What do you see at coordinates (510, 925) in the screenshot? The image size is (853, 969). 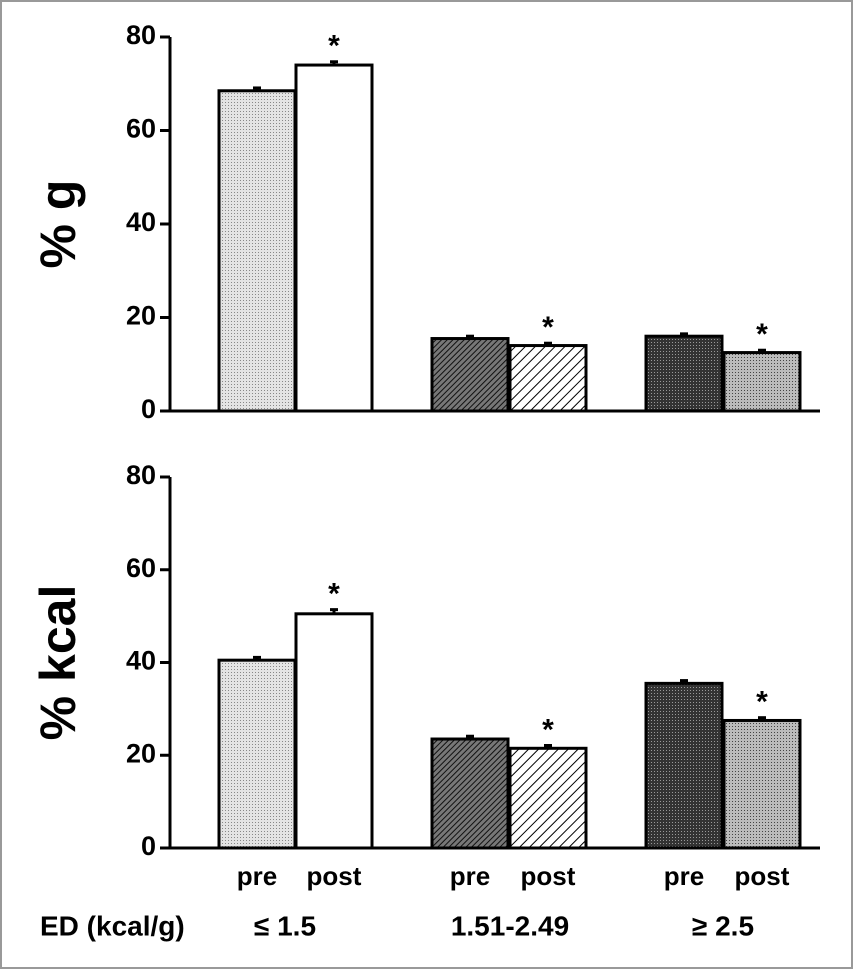 I see `group-label: 1.51-2.49` at bounding box center [510, 925].